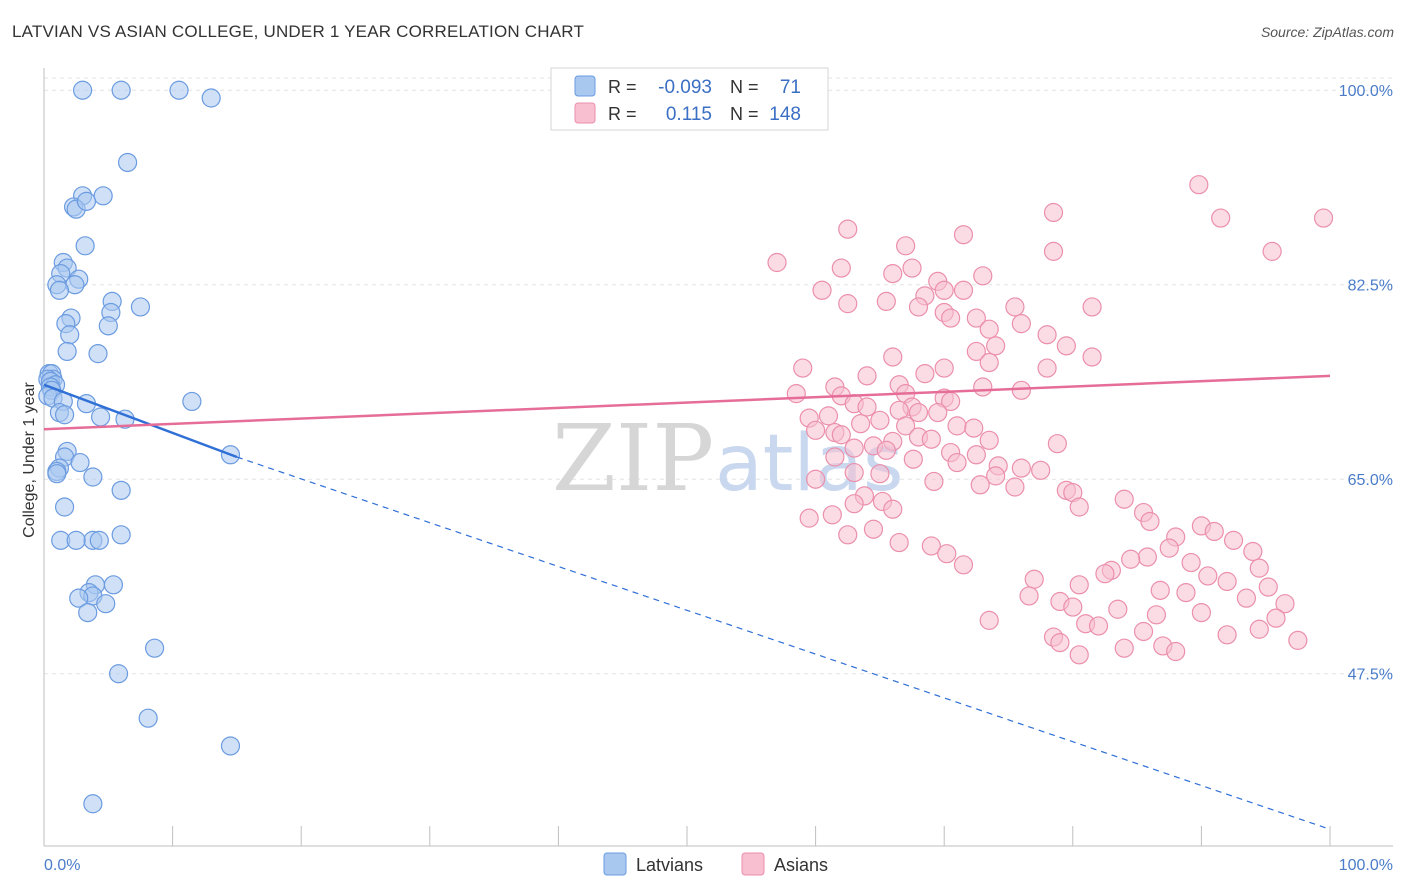 This screenshot has width=1406, height=892. What do you see at coordinates (62, 865) in the screenshot?
I see `x-tick-label-min: 0.0%` at bounding box center [62, 865].